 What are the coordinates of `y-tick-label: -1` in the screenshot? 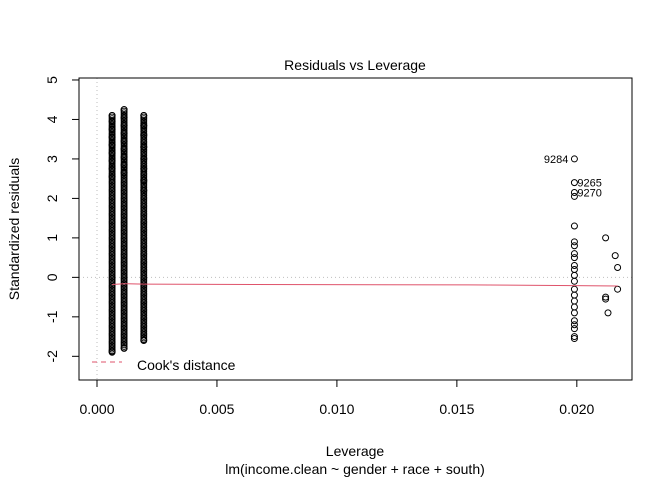 It's located at (52, 316).